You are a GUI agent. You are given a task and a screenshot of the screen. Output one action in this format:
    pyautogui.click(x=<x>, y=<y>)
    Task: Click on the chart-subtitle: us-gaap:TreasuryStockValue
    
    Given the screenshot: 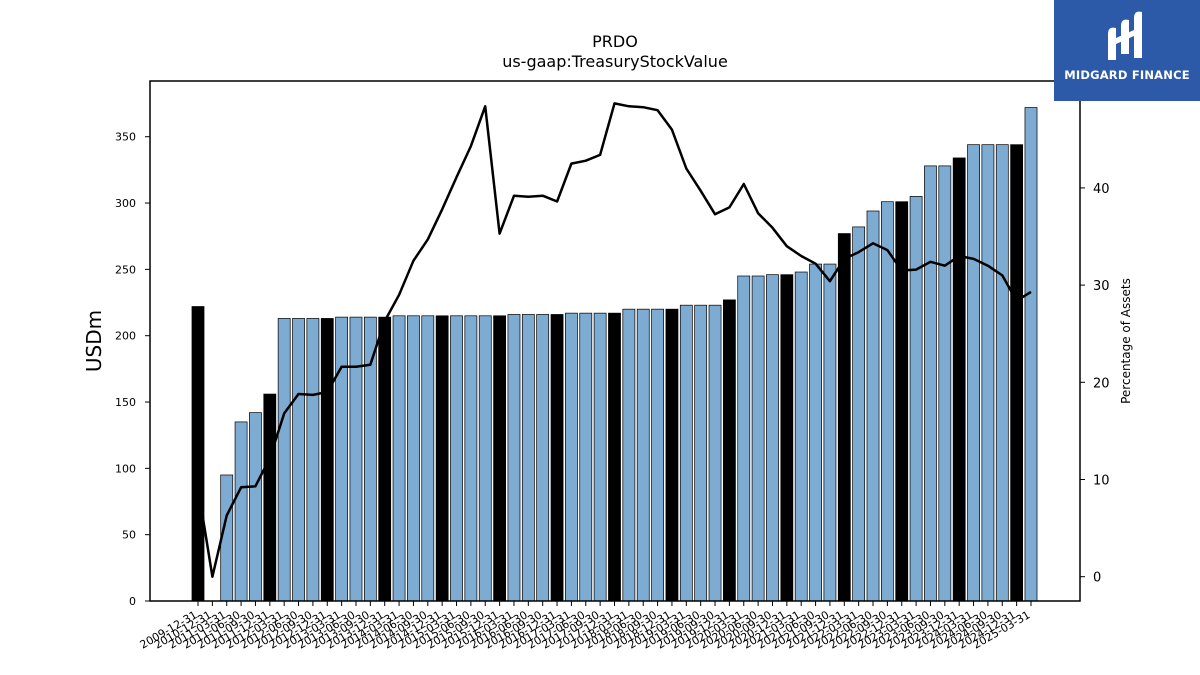 What is the action you would take?
    pyautogui.click(x=615, y=61)
    